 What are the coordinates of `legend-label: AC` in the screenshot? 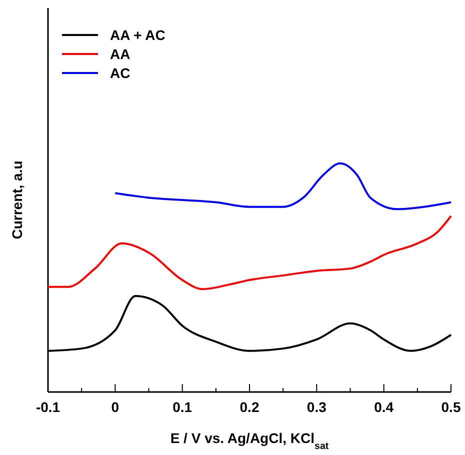 It's located at (120, 73).